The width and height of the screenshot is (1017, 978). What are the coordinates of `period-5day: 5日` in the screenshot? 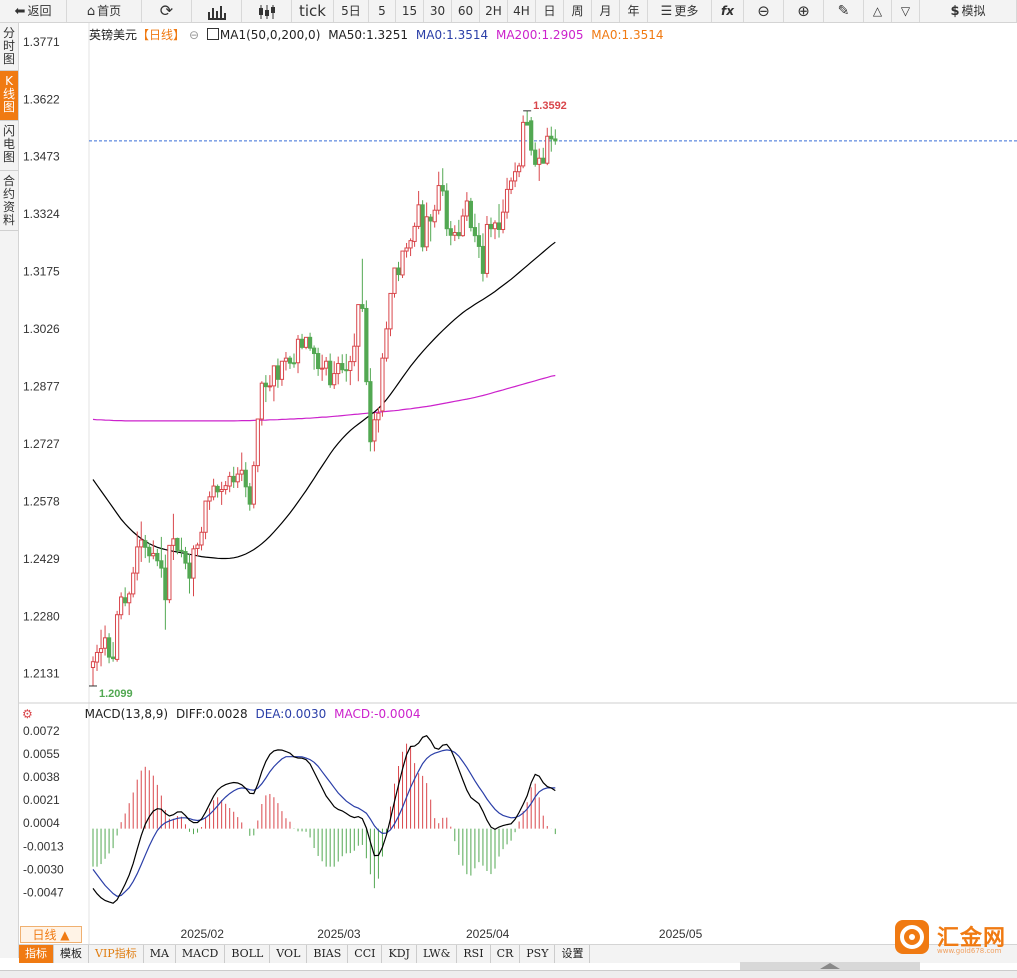 It's located at (351, 11).